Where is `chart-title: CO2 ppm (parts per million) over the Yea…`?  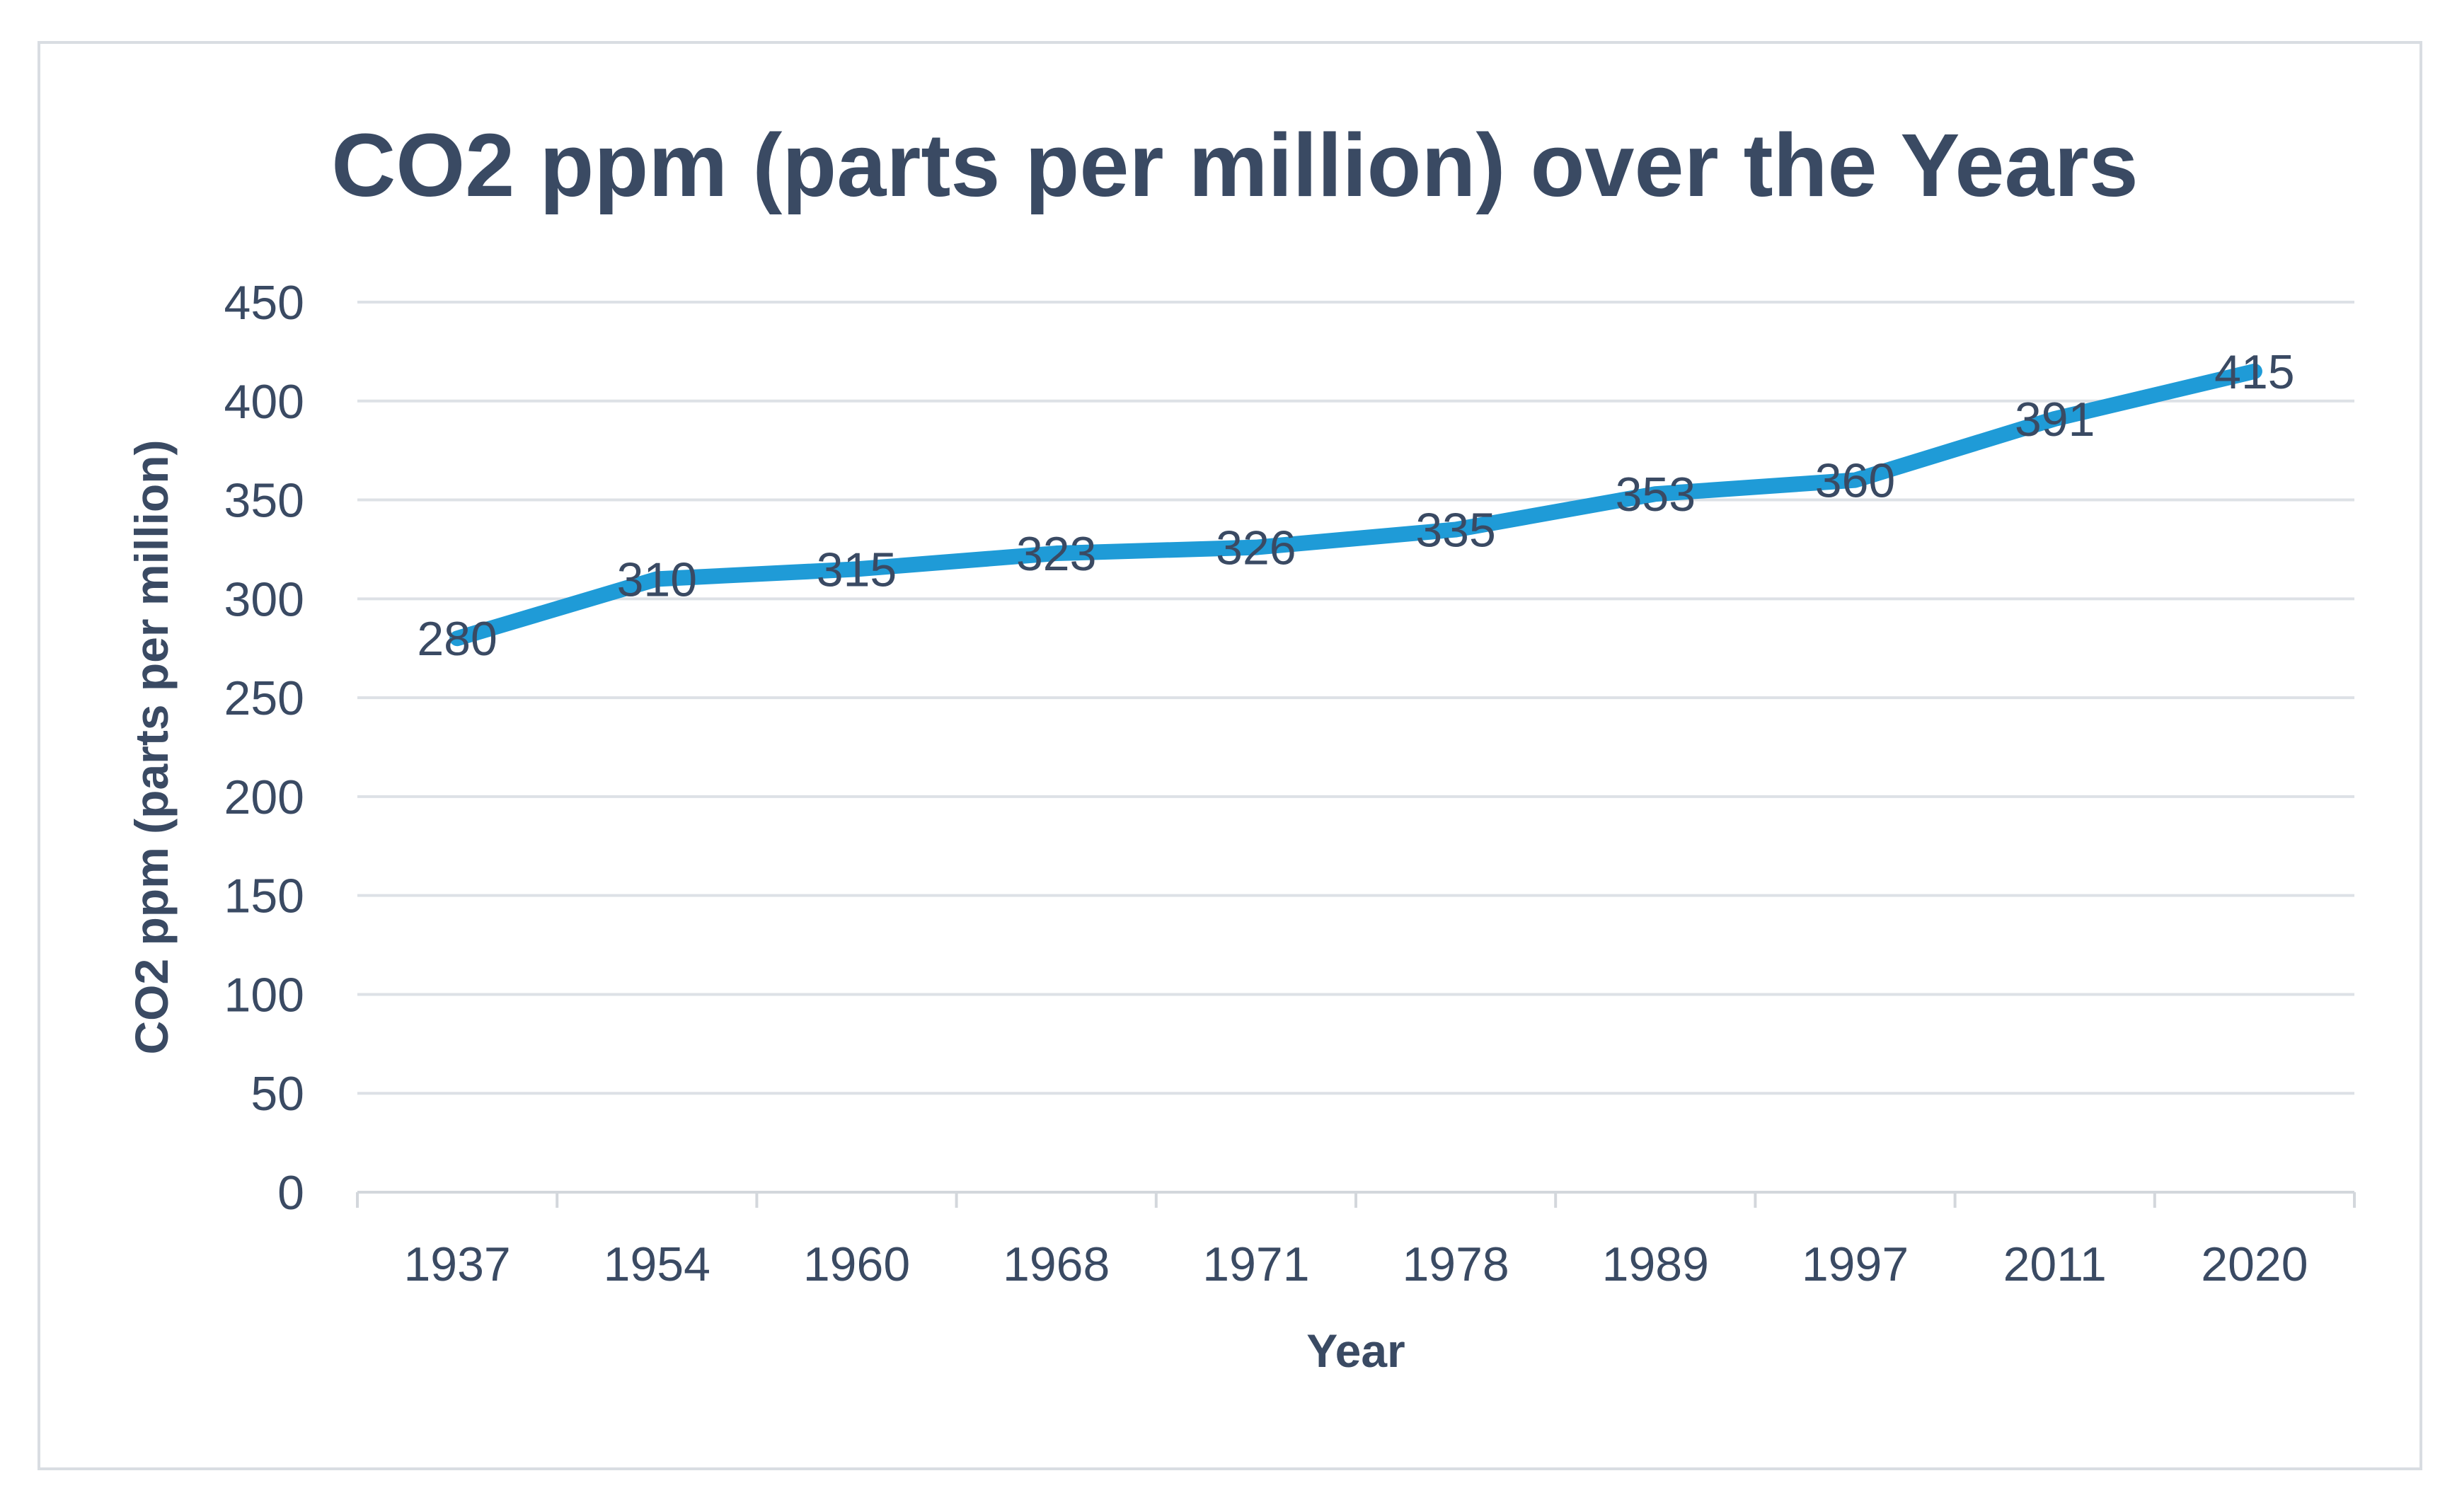 chart-title: CO2 ppm (parts per million) over the Yea… is located at coordinates (1234, 165).